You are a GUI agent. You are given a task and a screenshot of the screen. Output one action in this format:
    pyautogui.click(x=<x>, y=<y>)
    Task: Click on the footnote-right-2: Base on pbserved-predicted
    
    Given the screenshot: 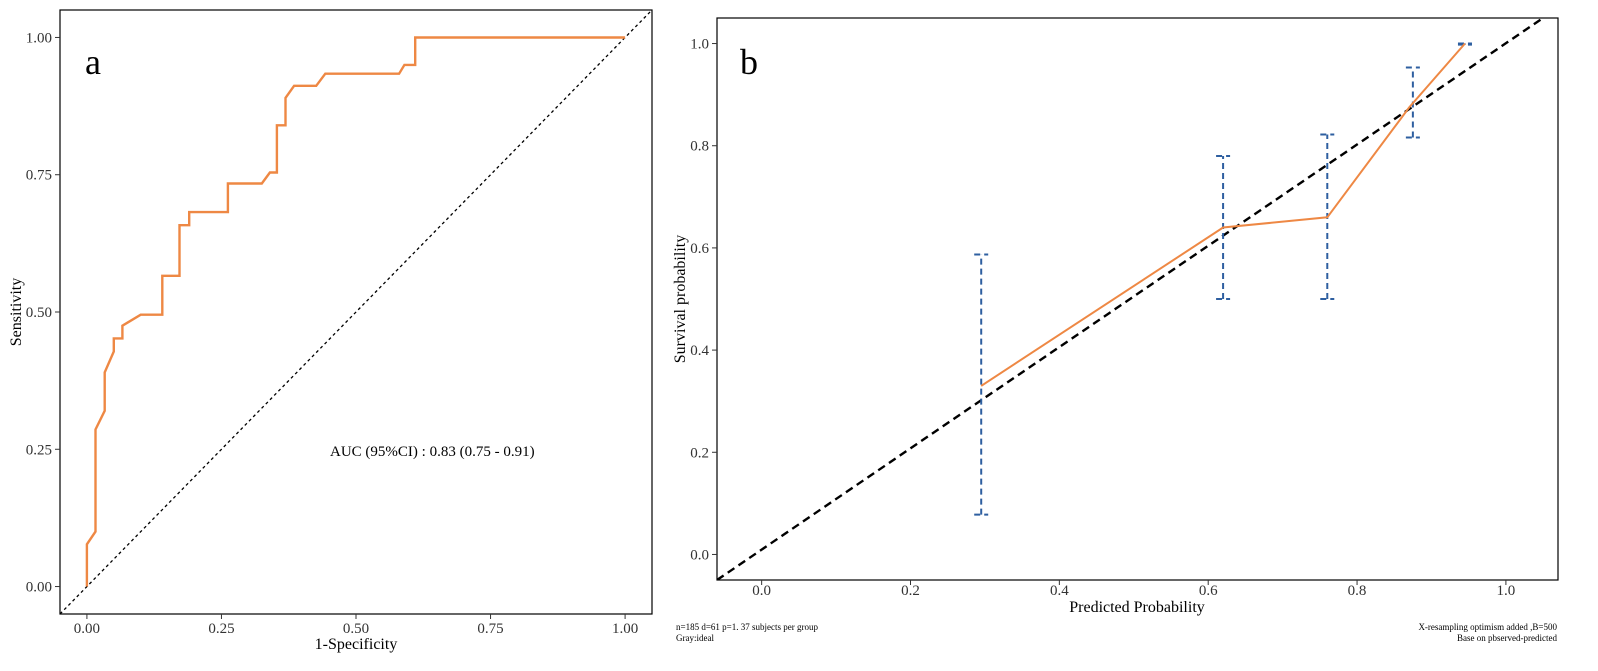 What is the action you would take?
    pyautogui.click(x=1507, y=638)
    